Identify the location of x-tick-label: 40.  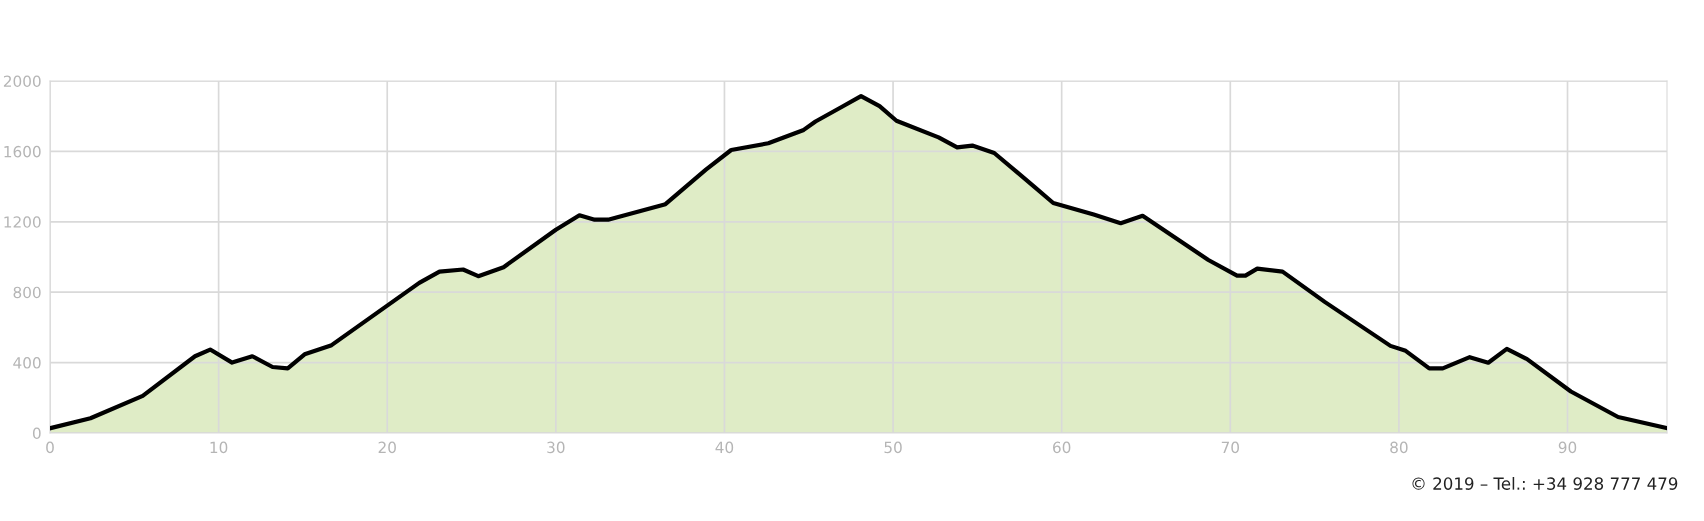
(724, 447).